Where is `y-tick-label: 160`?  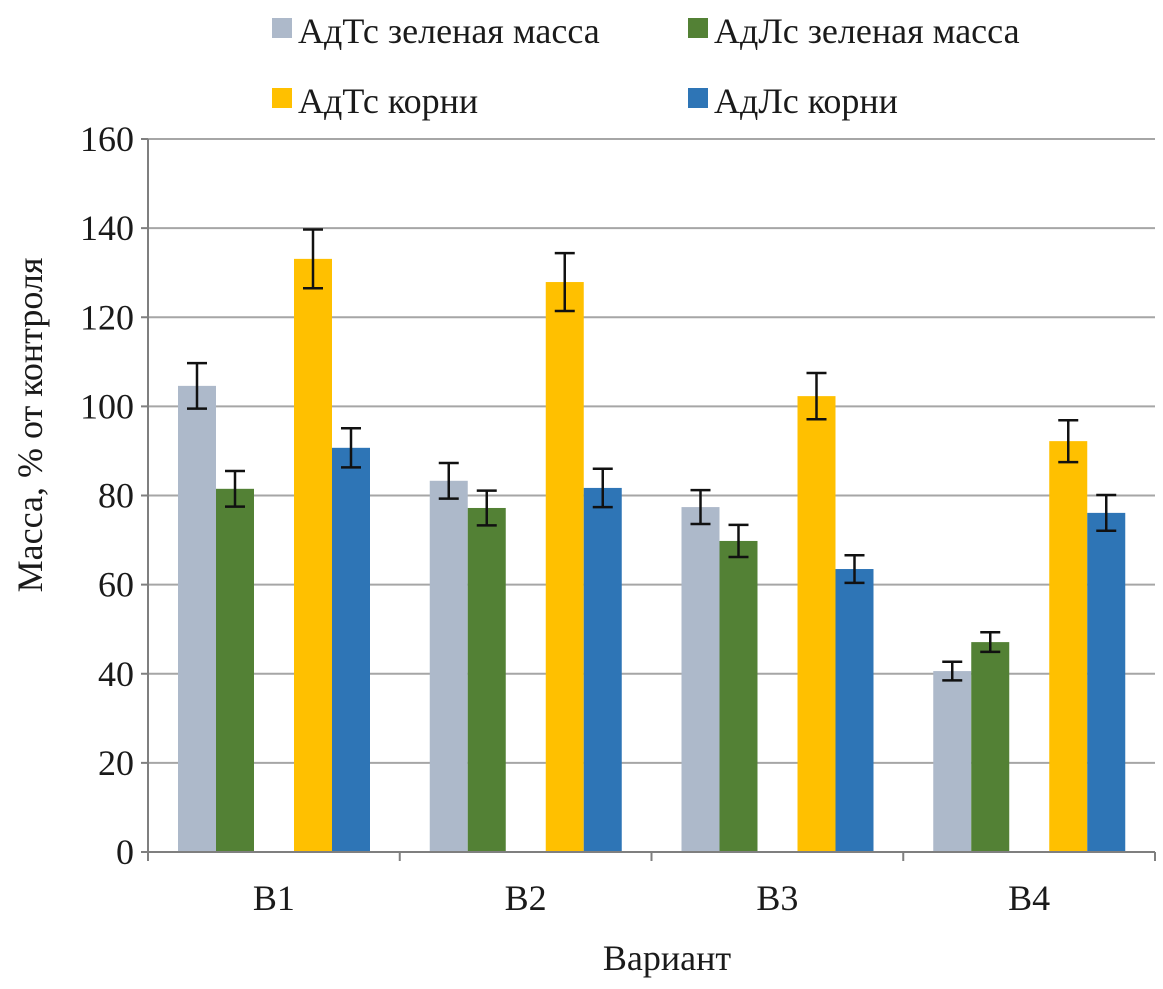
y-tick-label: 160 is located at coordinates (107, 139).